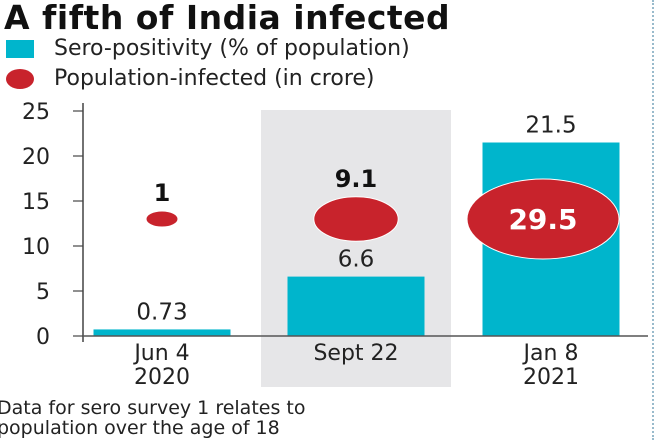  What do you see at coordinates (550, 126) in the screenshot?
I see `bar-value-label: 21.5` at bounding box center [550, 126].